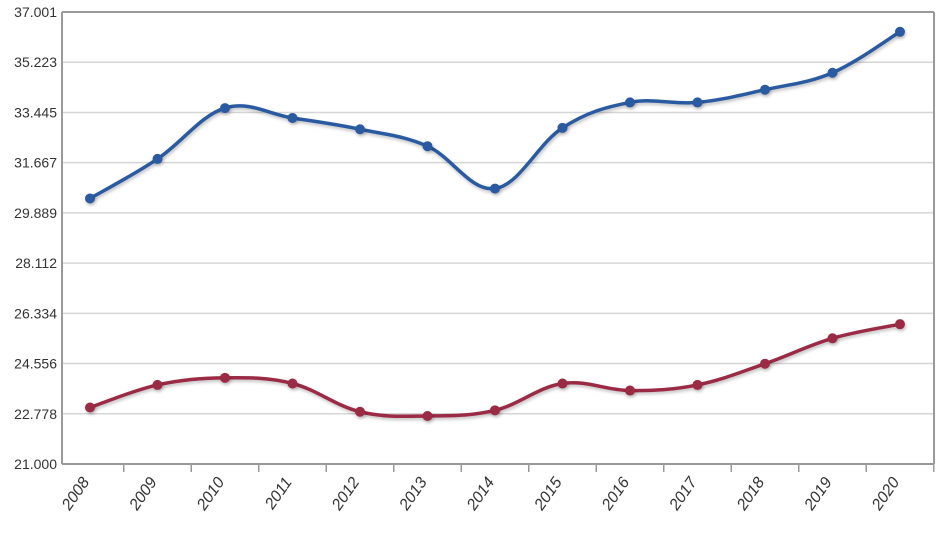 The height and width of the screenshot is (558, 940). What do you see at coordinates (818, 494) in the screenshot?
I see `x-tick-label: 2019` at bounding box center [818, 494].